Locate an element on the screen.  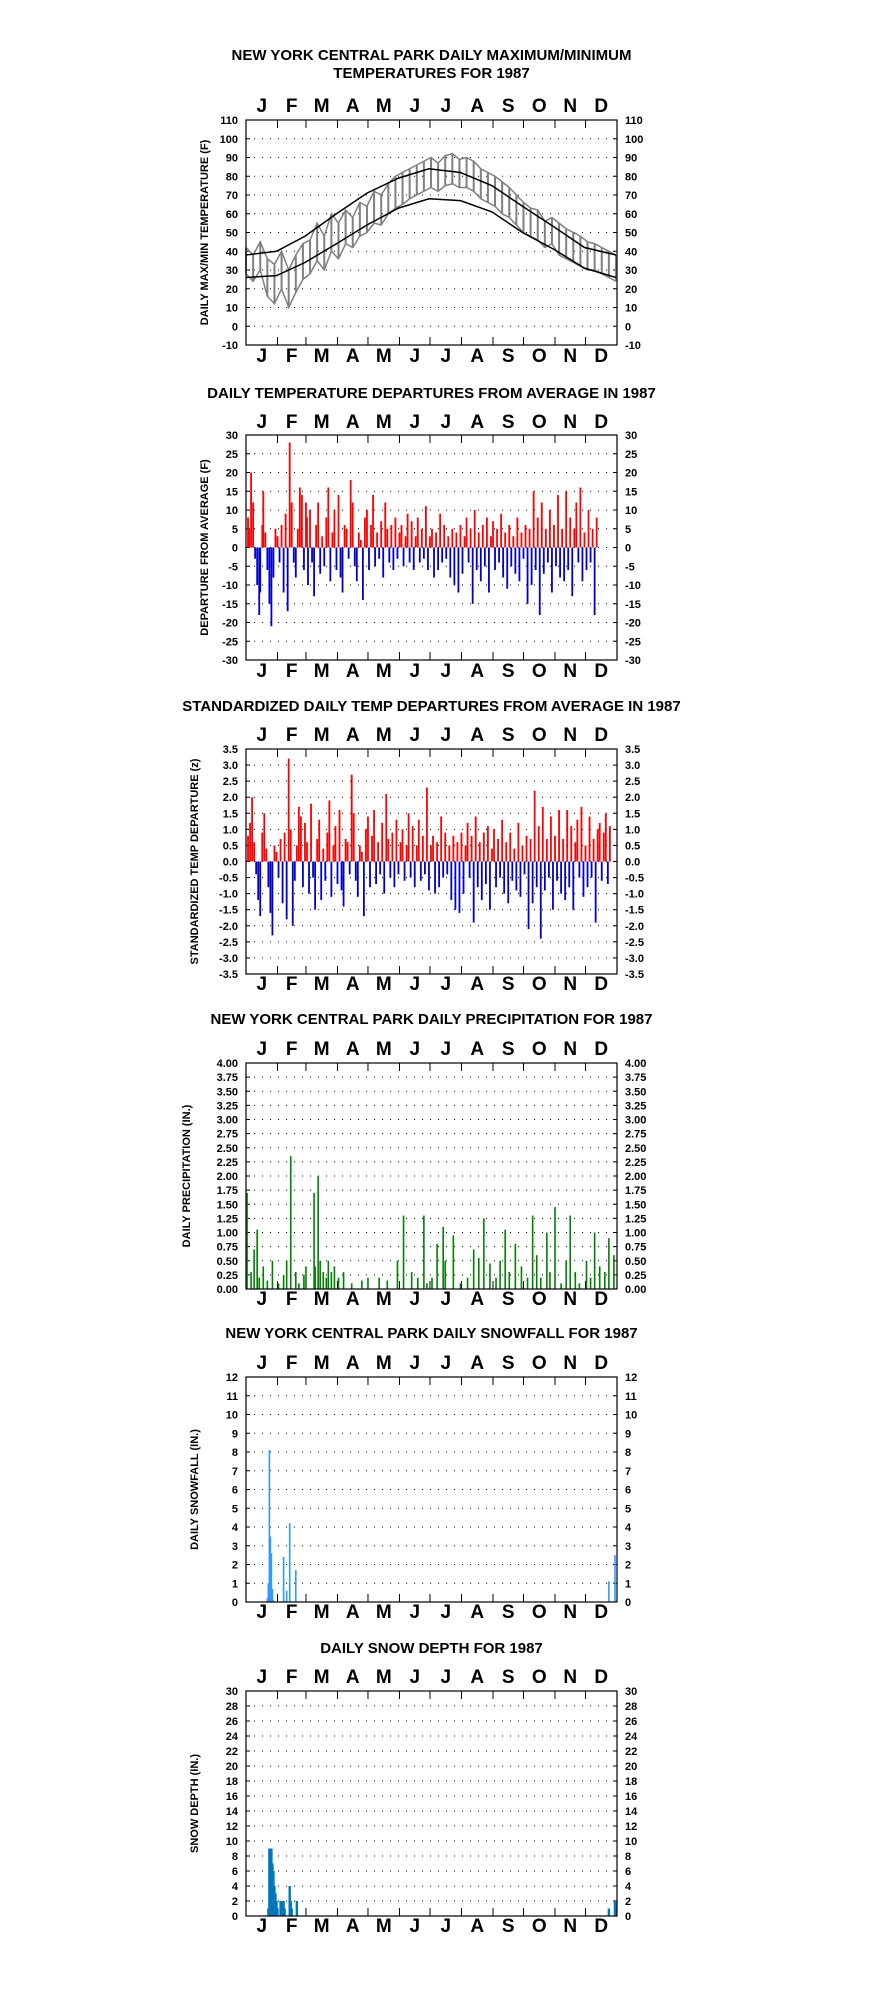
month-label-bottom: A is located at coordinates (353, 984).